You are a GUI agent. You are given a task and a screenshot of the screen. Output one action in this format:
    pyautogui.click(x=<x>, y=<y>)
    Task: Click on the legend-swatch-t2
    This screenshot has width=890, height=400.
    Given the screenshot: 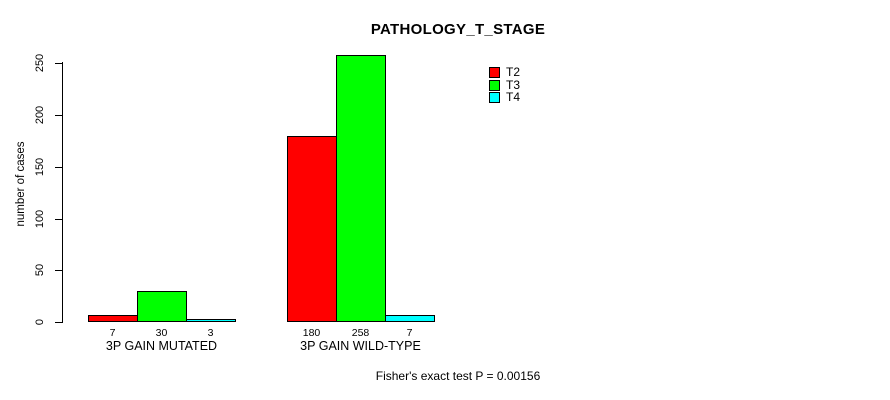 What is the action you would take?
    pyautogui.click(x=494, y=72)
    